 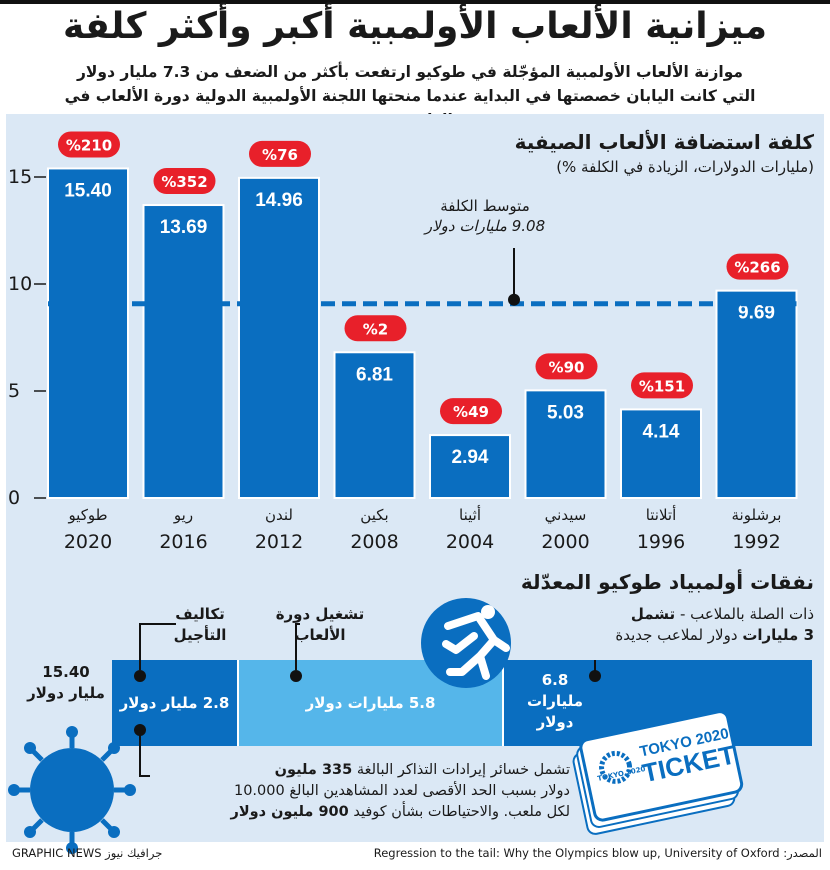 What do you see at coordinates (470, 514) in the screenshot?
I see `x-category-label: أثينا` at bounding box center [470, 514].